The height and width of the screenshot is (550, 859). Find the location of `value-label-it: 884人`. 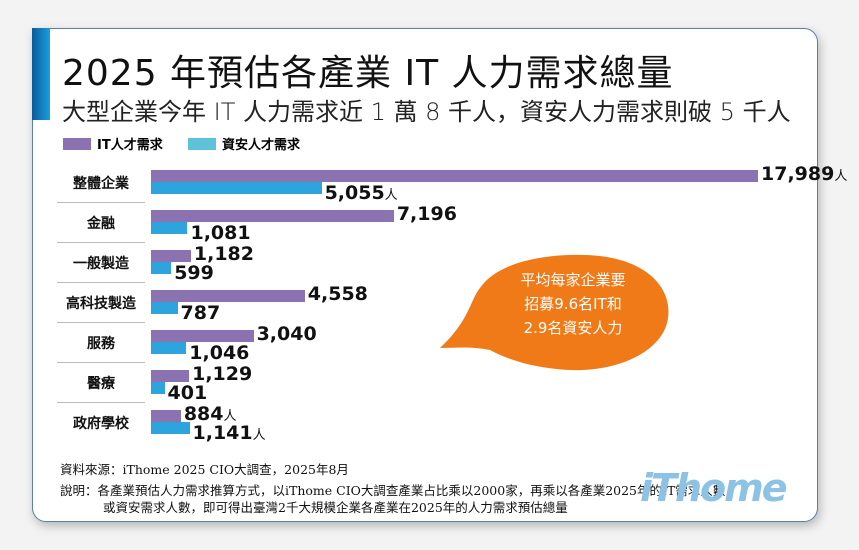

value-label-it: 884人 is located at coordinates (210, 415).